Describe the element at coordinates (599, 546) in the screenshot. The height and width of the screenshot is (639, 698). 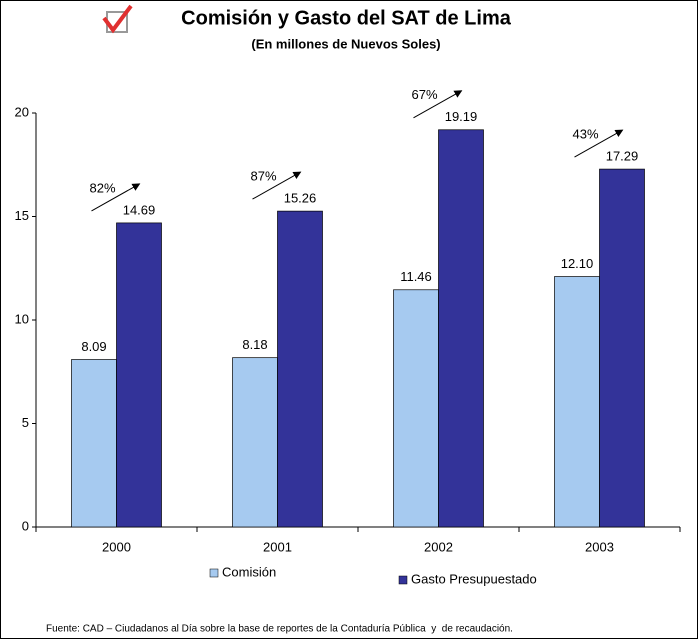
I see `x-tick-label: 2003` at that location.